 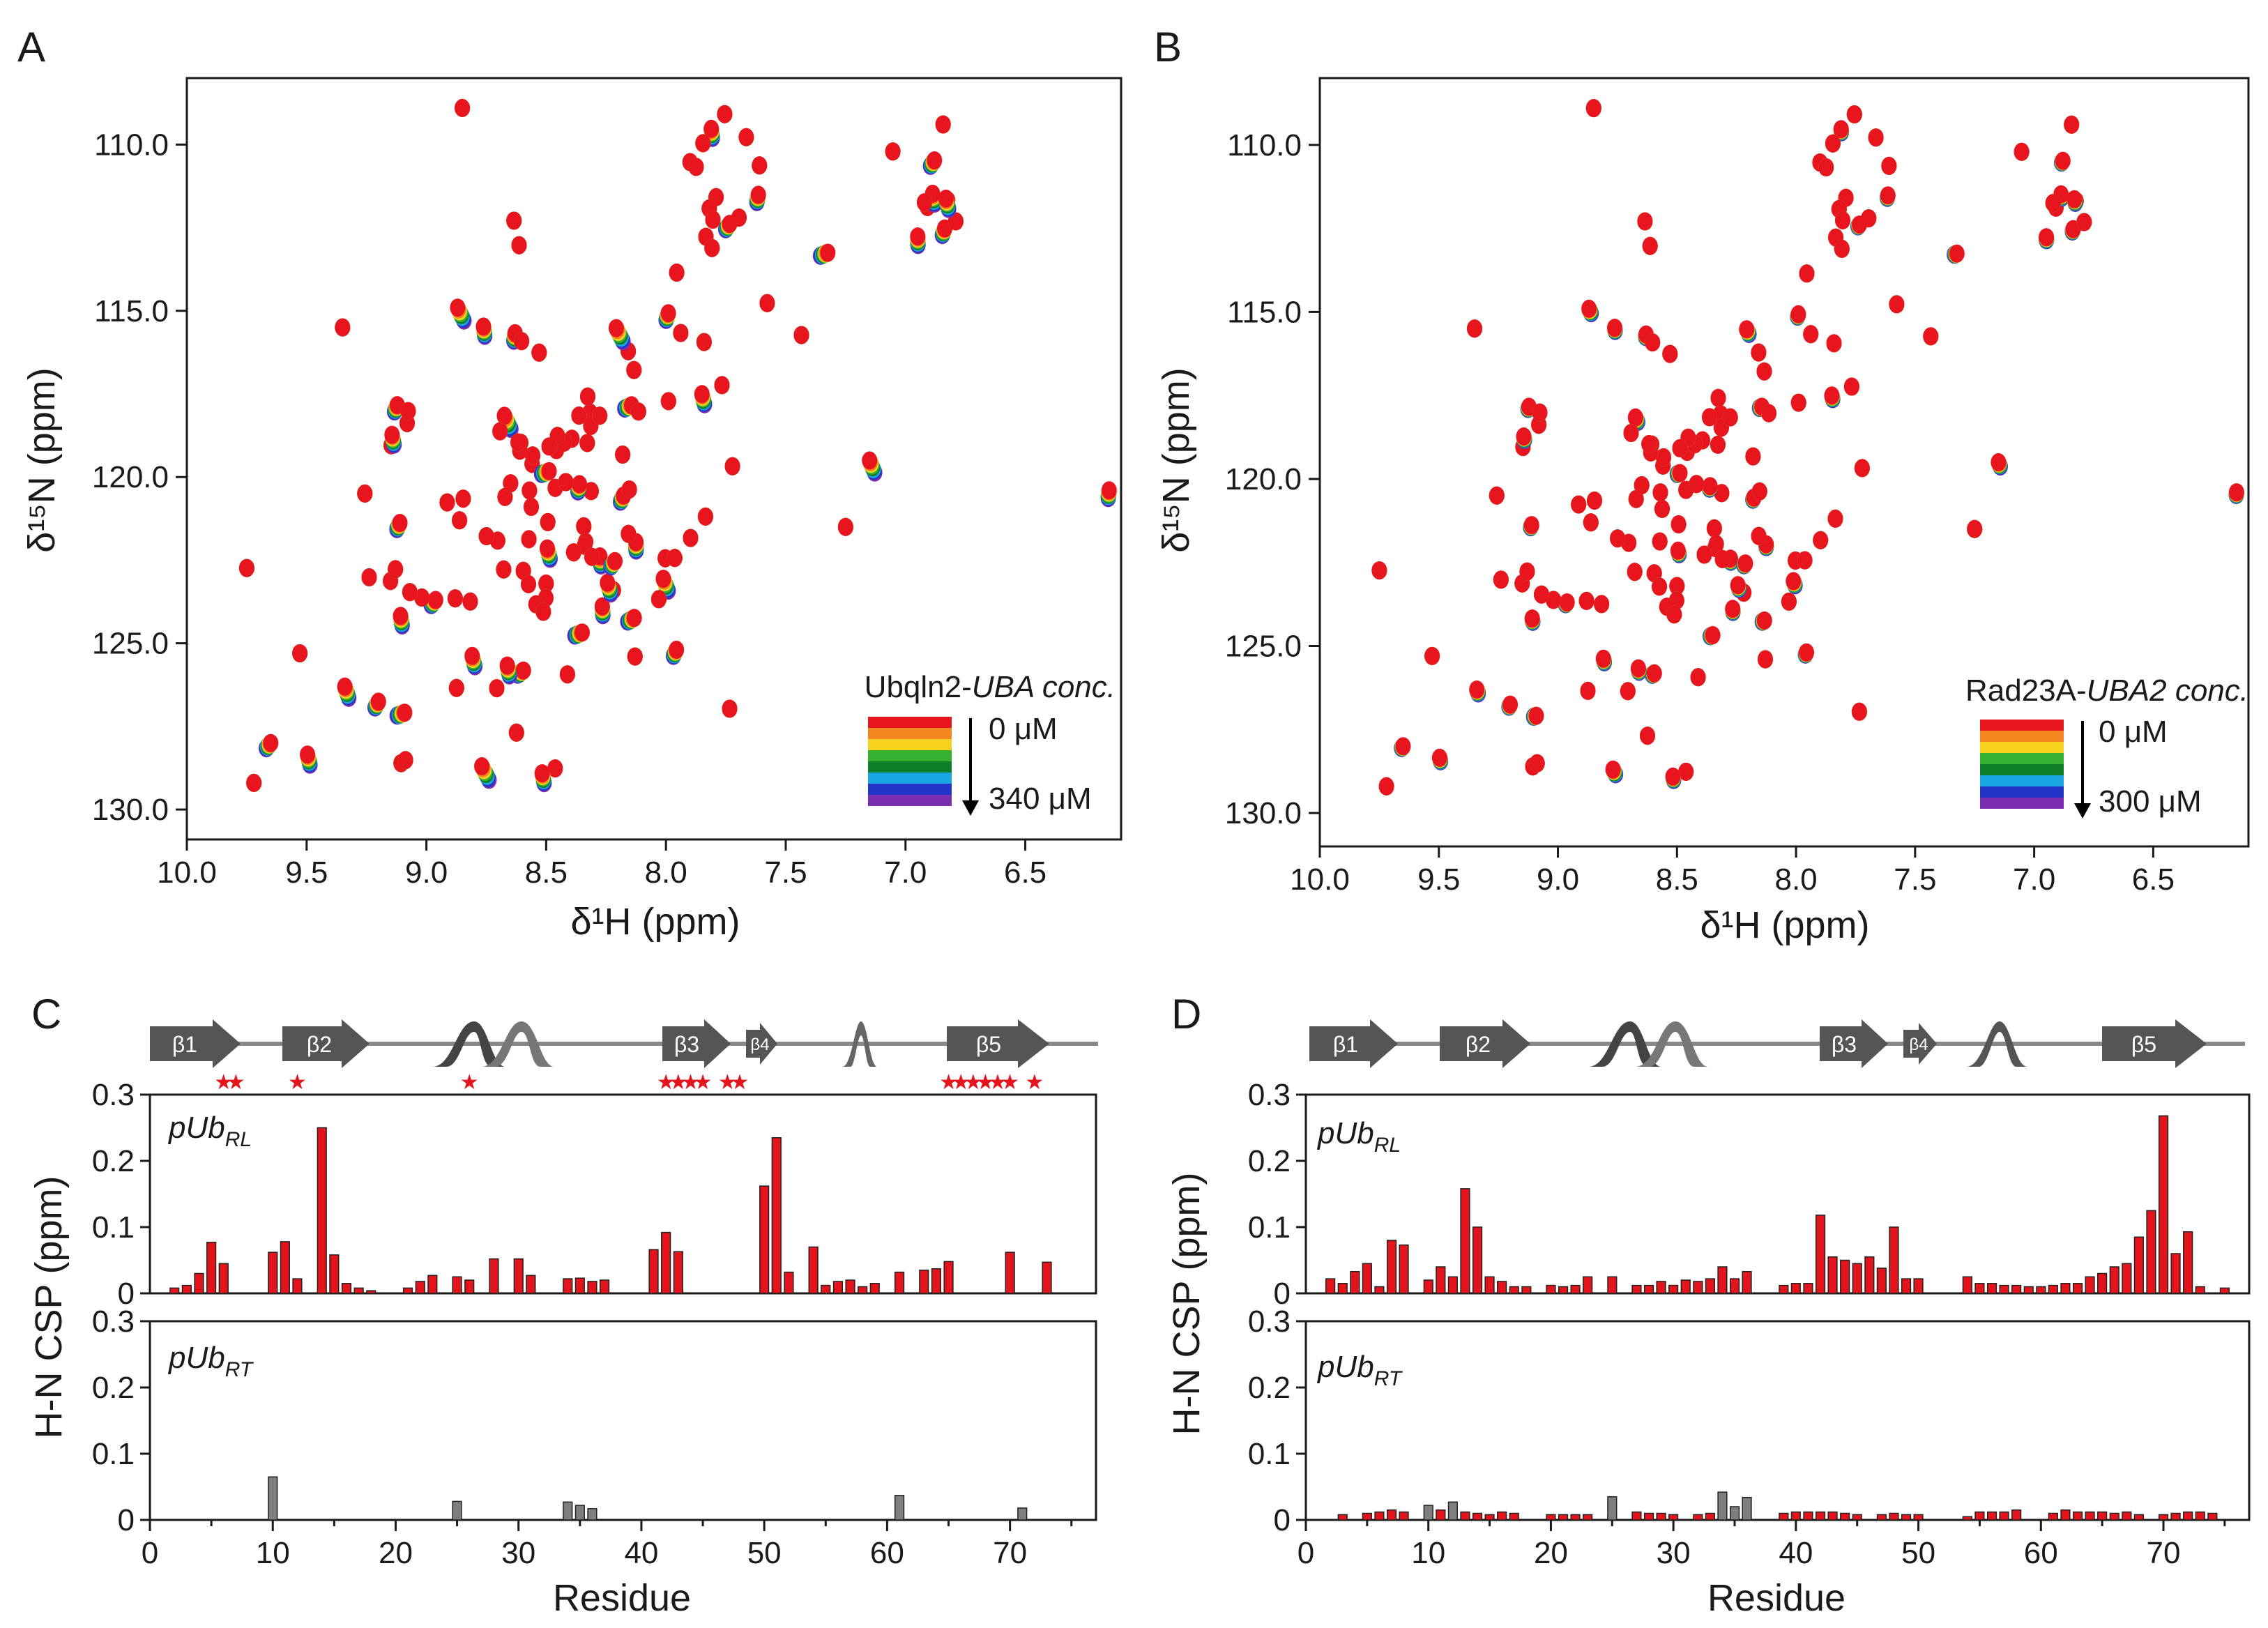 What do you see at coordinates (624, 1056) in the screenshot?
I see `secondary-structure-c: β1 β2 β3 β4 β5 ★★ ★ ★ ★★★★ ★★ ★★★★★★ ★` at bounding box center [624, 1056].